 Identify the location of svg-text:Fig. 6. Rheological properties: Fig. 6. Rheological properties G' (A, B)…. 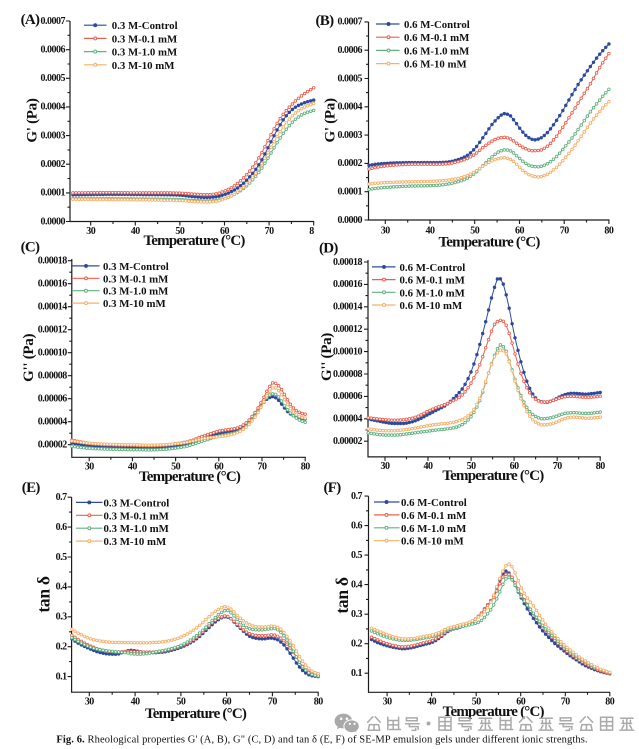
(321, 740).